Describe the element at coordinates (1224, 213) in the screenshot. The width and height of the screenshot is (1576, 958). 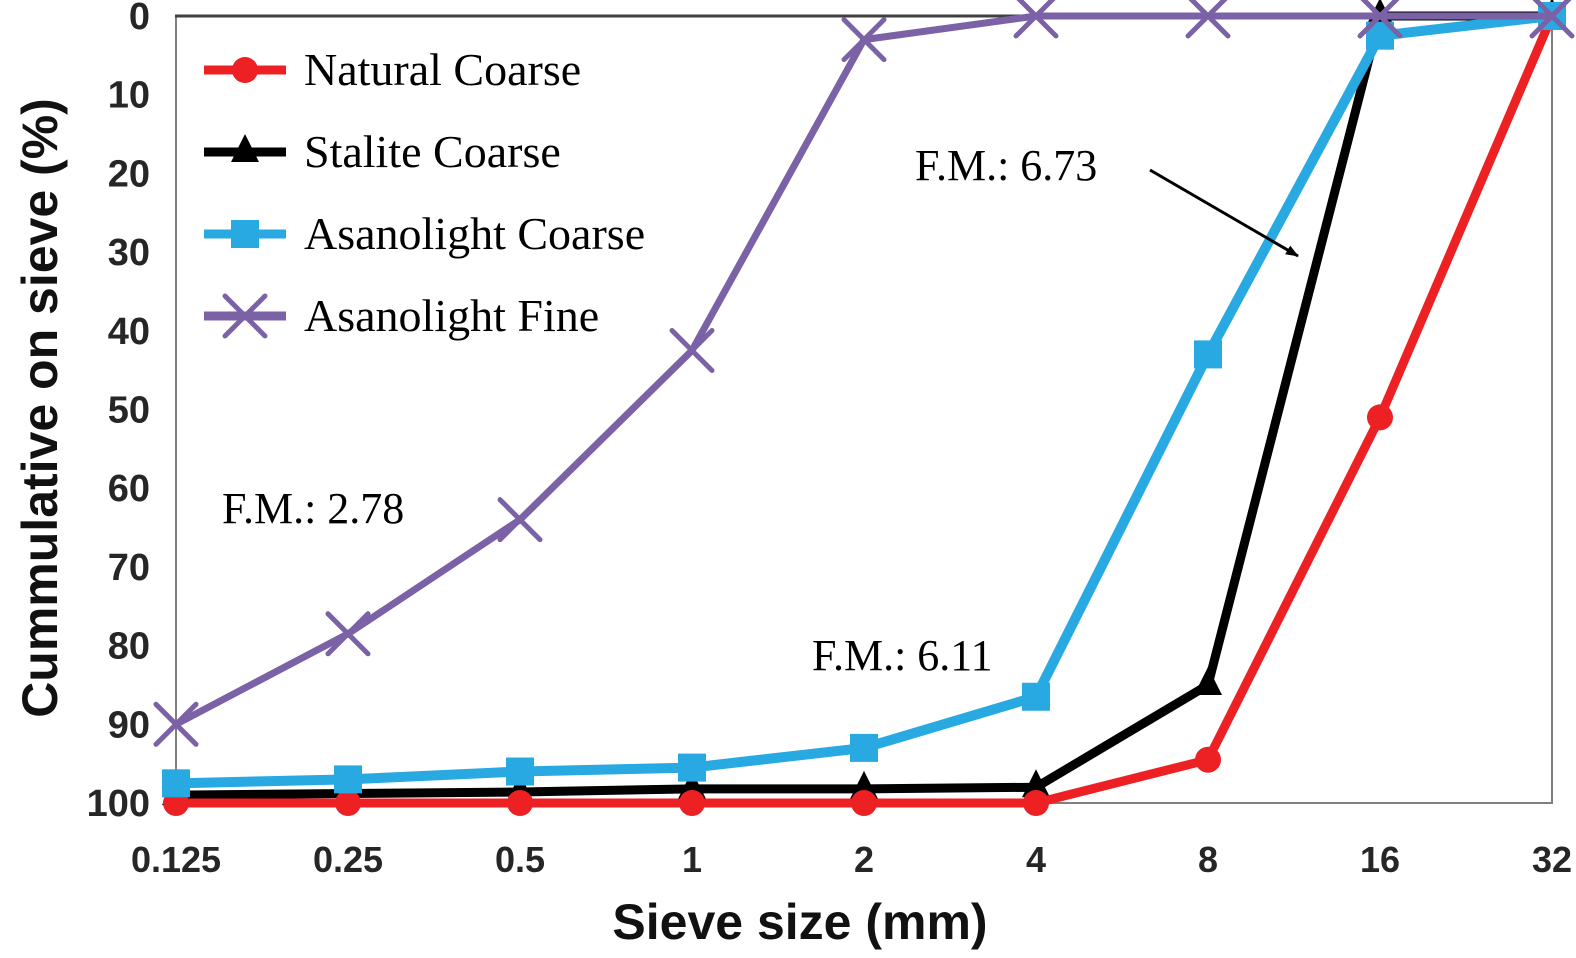
I see `annotation-arrow` at that location.